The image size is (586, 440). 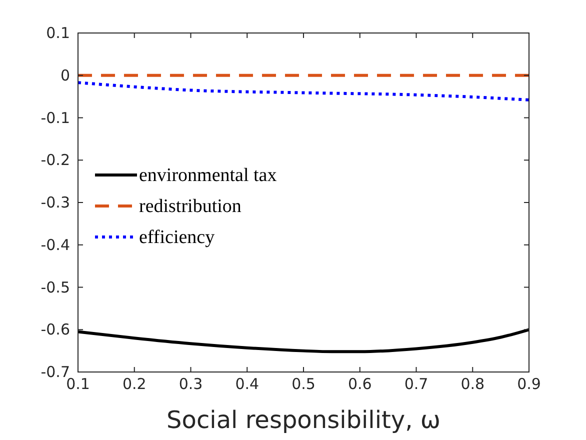 What do you see at coordinates (416, 384) in the screenshot?
I see `x-tick-label: 0.7` at bounding box center [416, 384].